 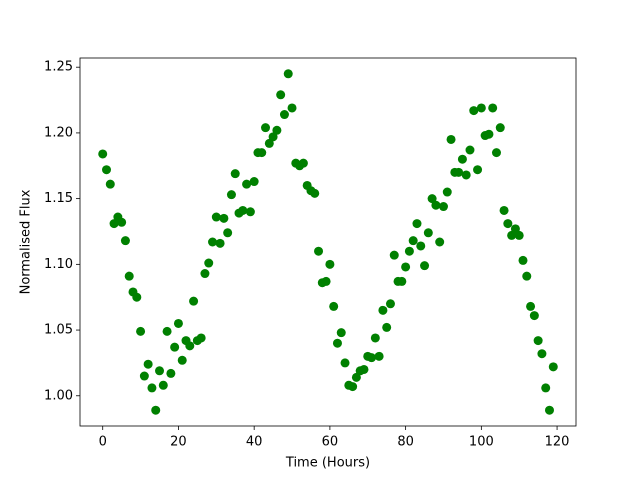 What do you see at coordinates (327, 463) in the screenshot?
I see `x-axis-label: Time (Hours)` at bounding box center [327, 463].